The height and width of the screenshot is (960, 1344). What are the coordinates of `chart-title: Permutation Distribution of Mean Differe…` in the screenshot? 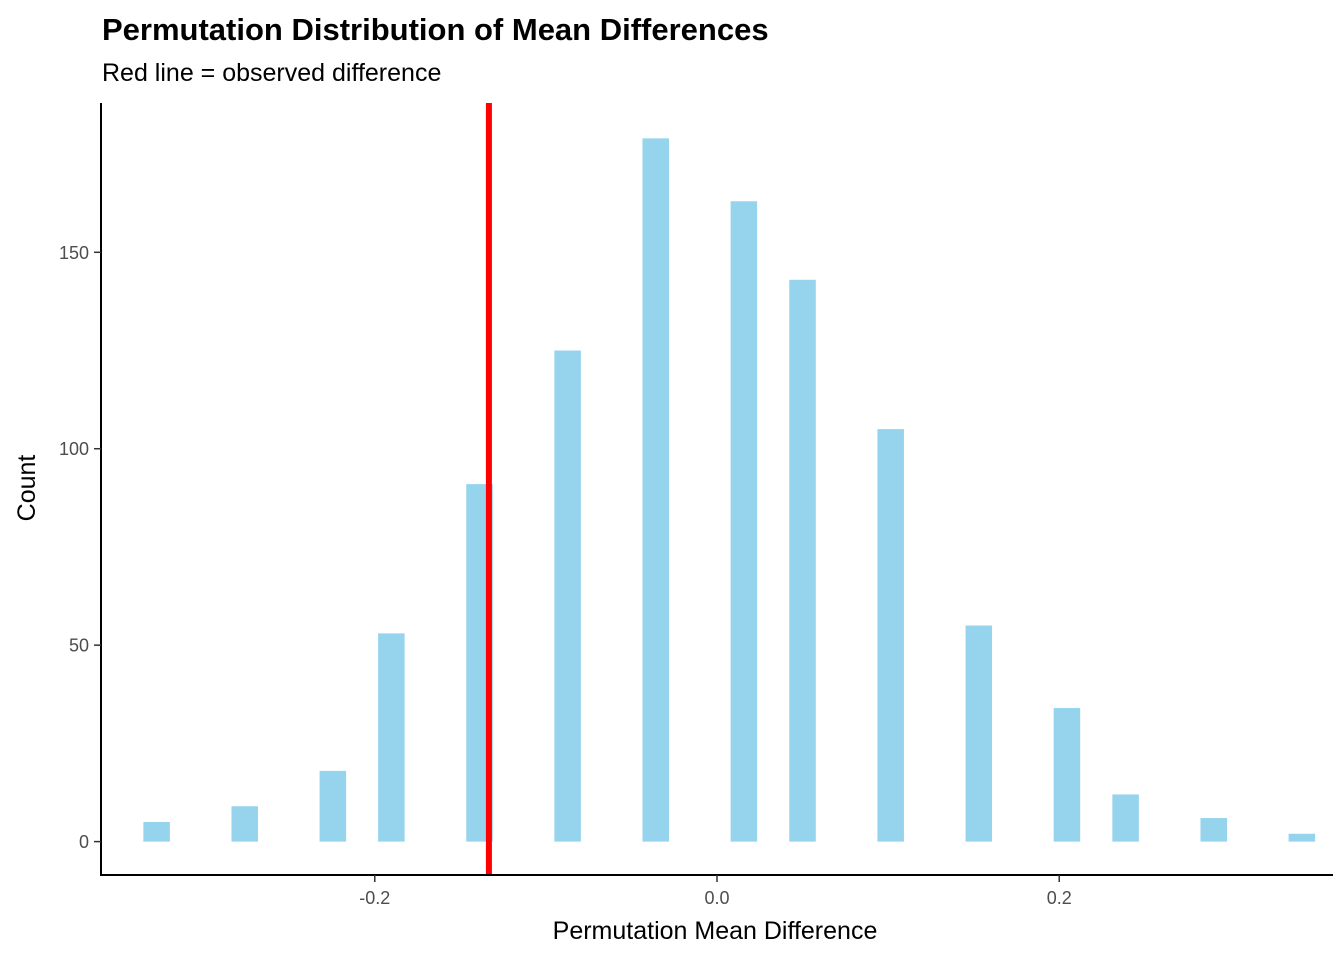 It's located at (435, 29).